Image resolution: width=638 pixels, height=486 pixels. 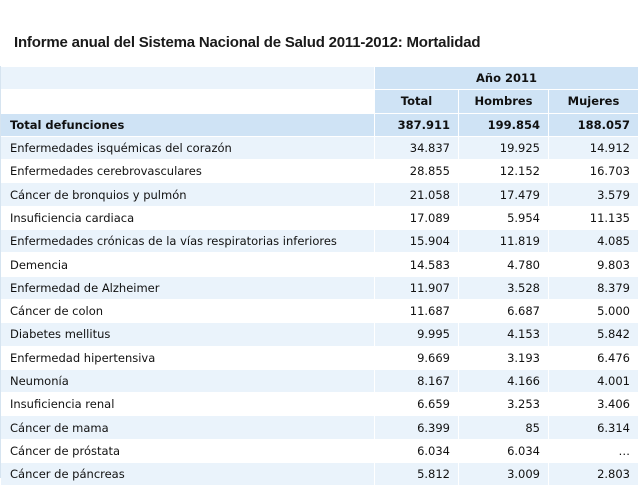 I want to click on row-label: Enfermedad hipertensiva, so click(x=188, y=357).